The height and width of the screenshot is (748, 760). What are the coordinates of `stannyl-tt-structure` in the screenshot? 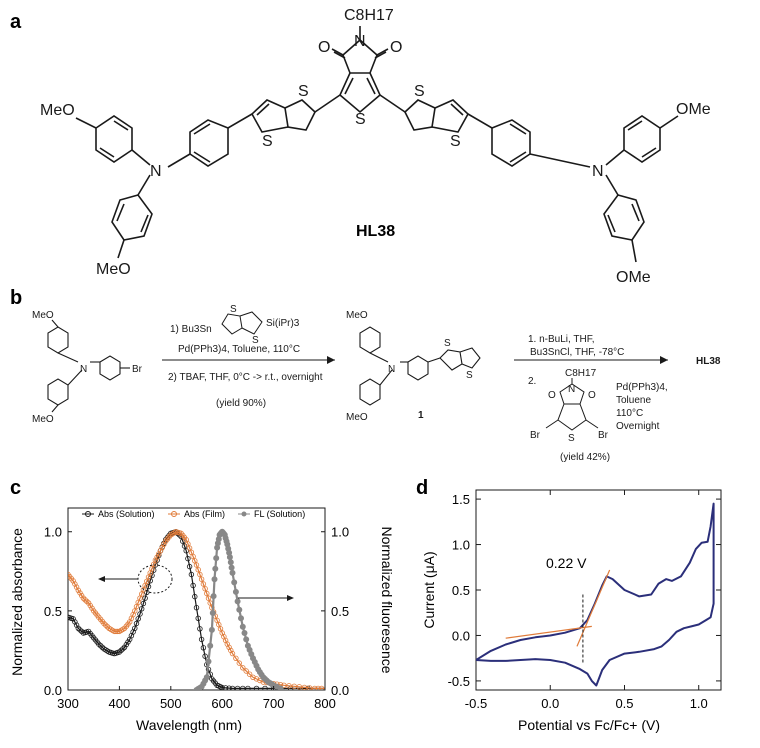 It's located at (242, 323).